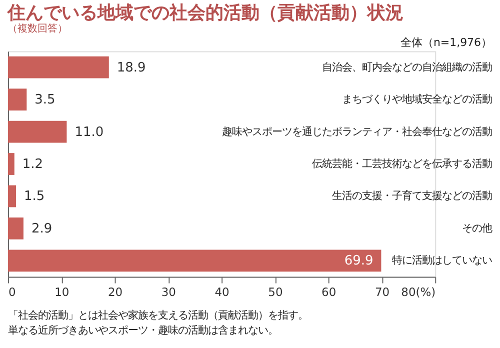 This screenshot has height=348, width=500. I want to click on x-tick-label: 10, so click(62, 292).